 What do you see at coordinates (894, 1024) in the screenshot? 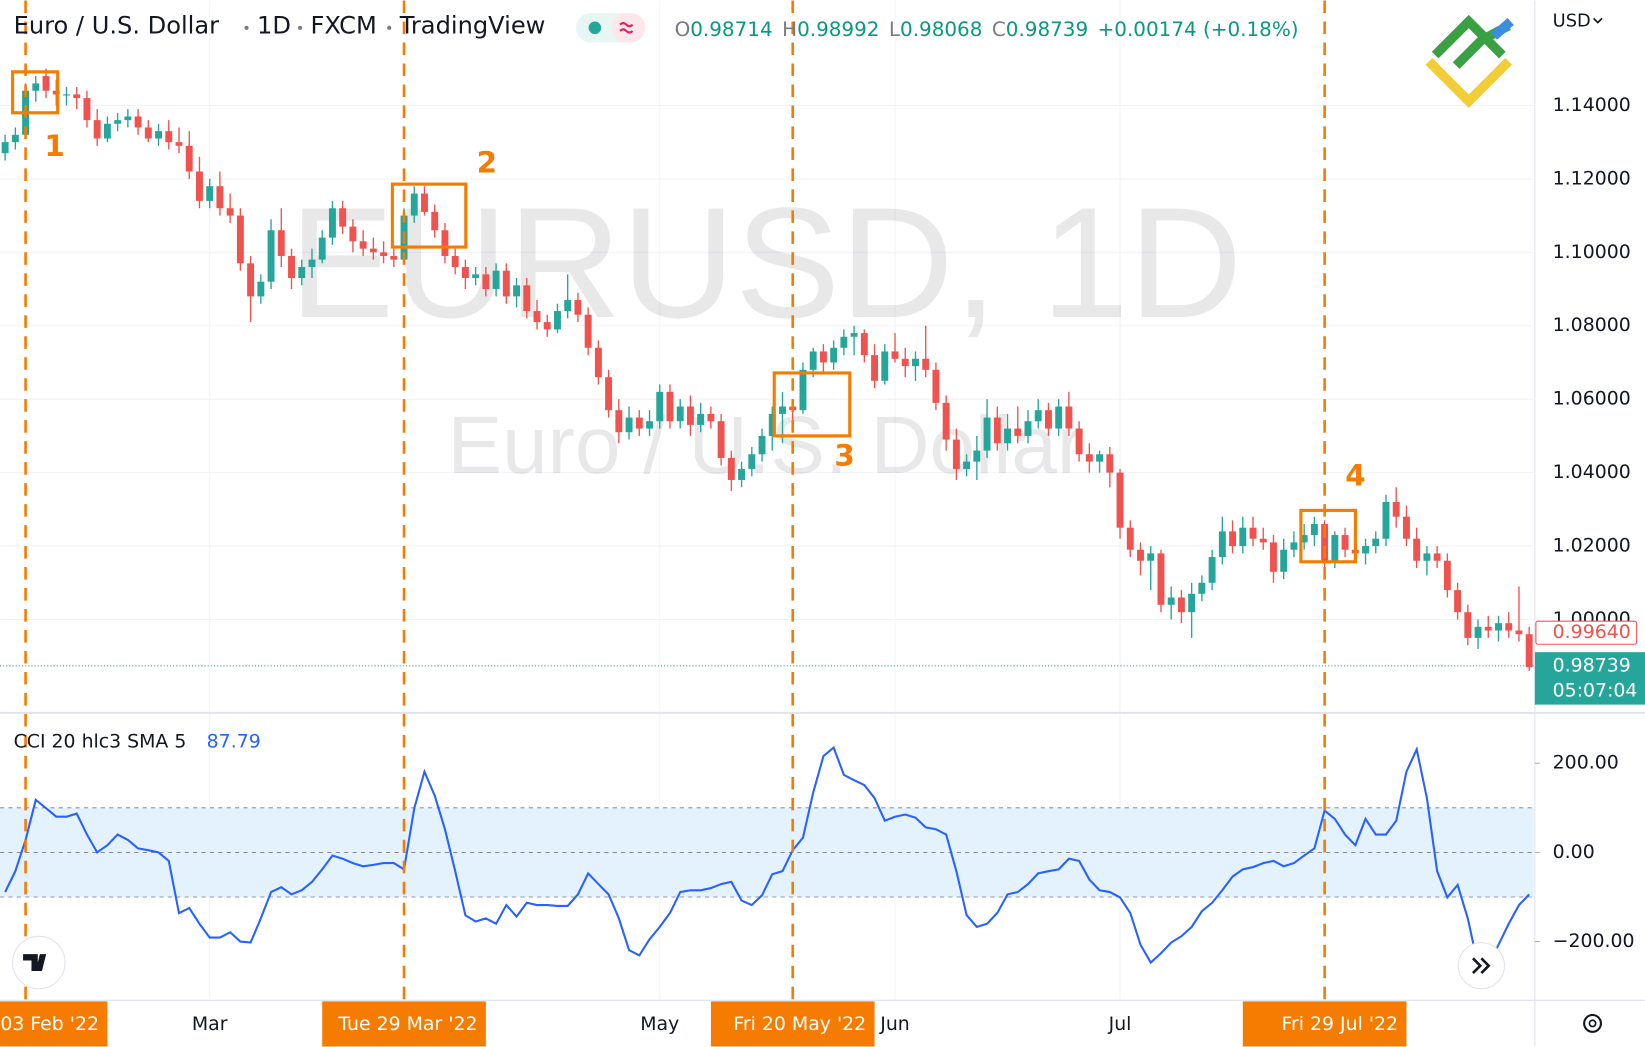
I see `x-tick-label: Jun` at bounding box center [894, 1024].